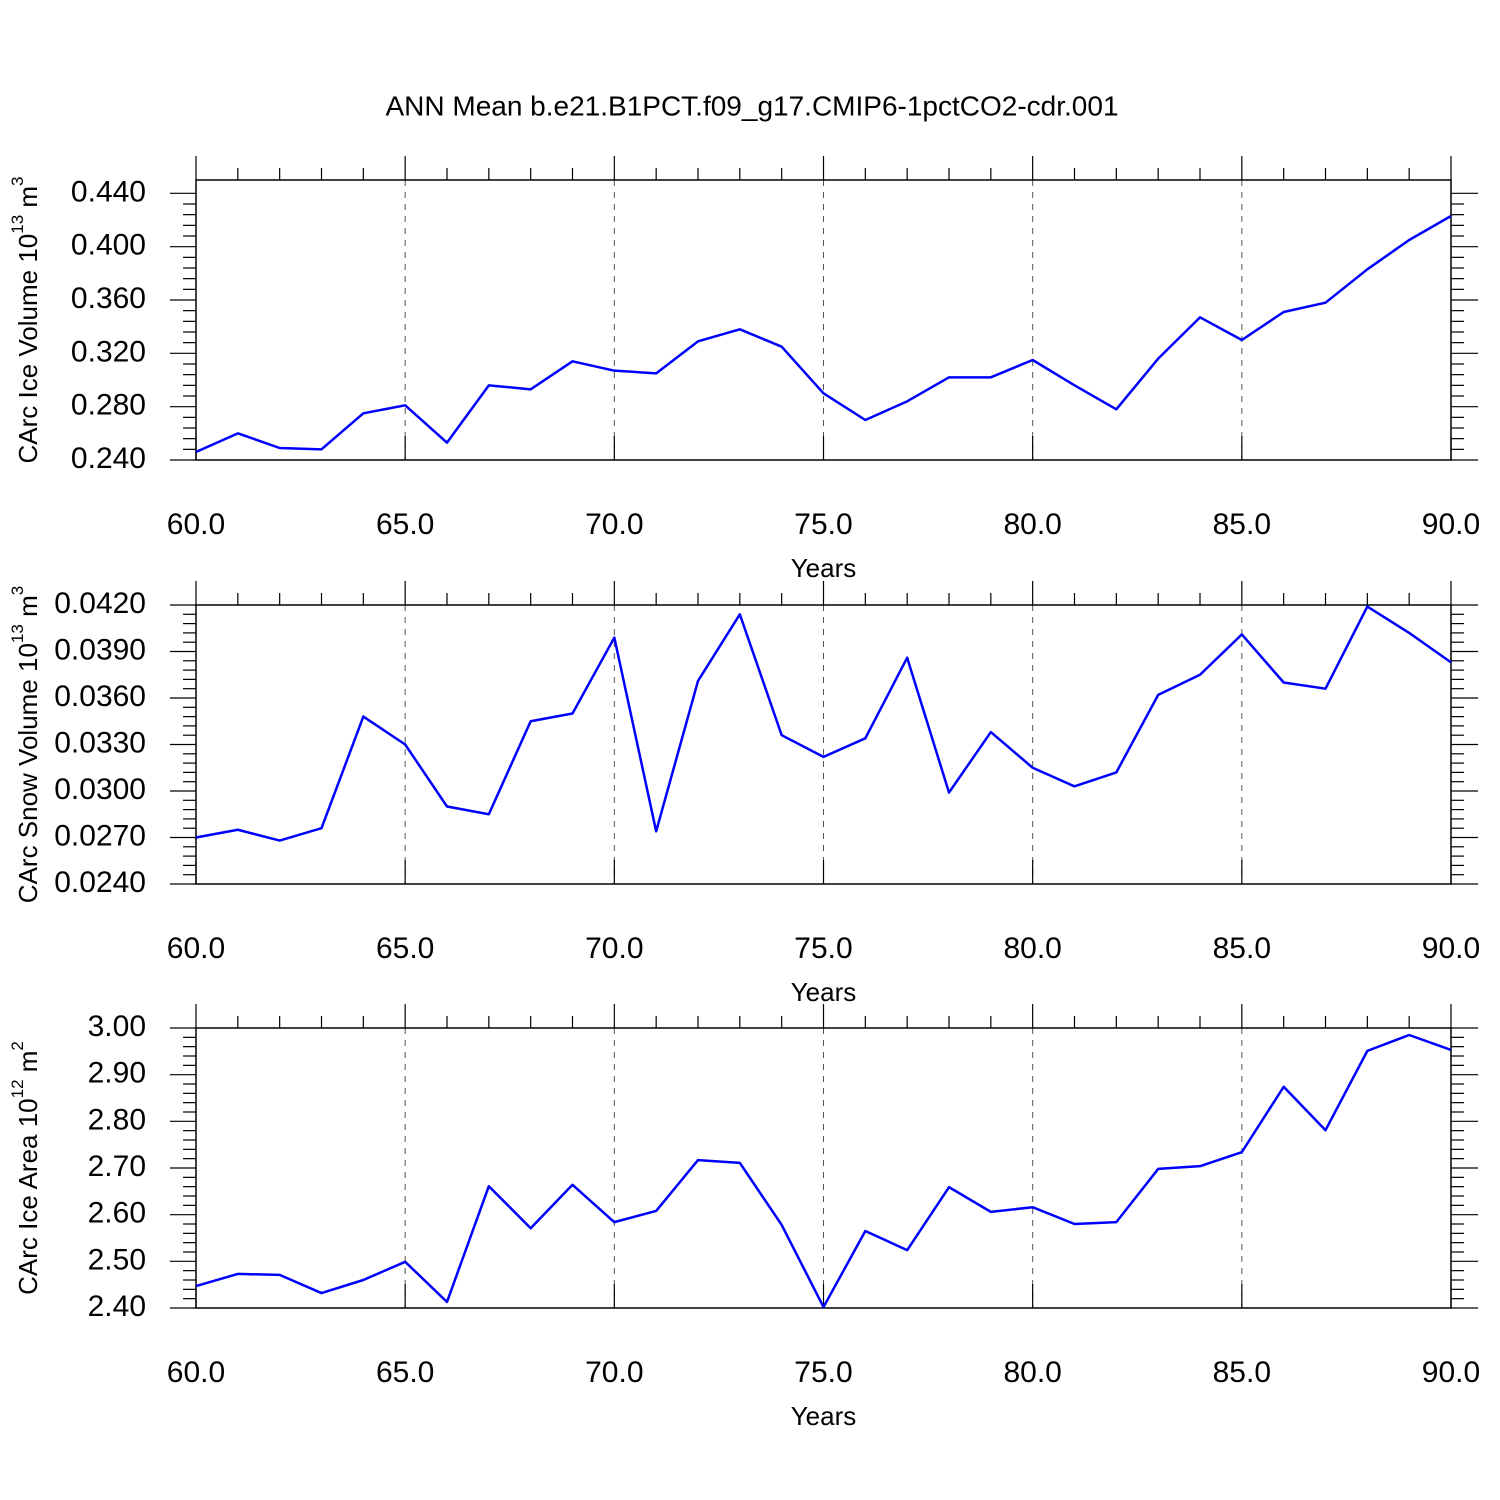 This screenshot has width=1500, height=1500. What do you see at coordinates (117, 1213) in the screenshot?
I see `y-tick-label: 2.60` at bounding box center [117, 1213].